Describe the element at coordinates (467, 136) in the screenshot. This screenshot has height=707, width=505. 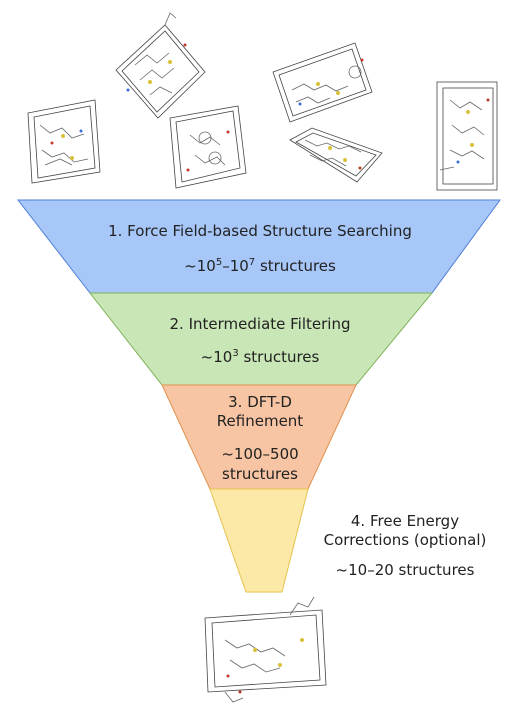
I see `top-right-crystal` at that location.